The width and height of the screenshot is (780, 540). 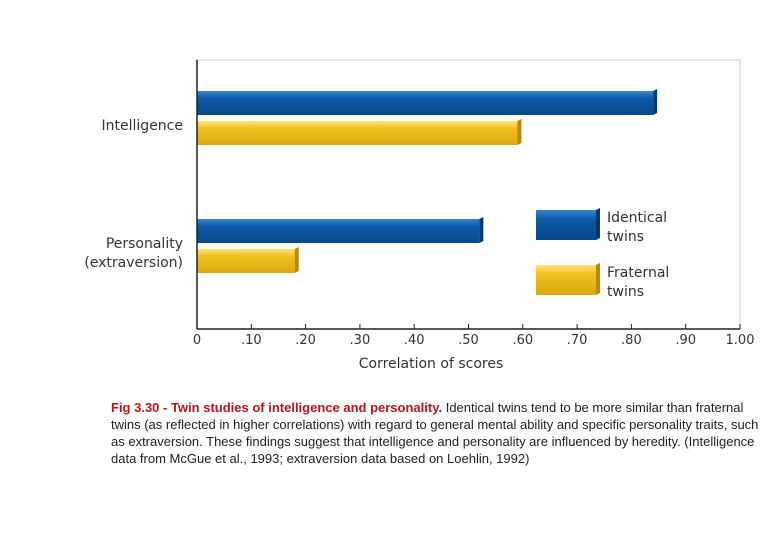 I want to click on x-tick-label: .80, so click(x=631, y=340).